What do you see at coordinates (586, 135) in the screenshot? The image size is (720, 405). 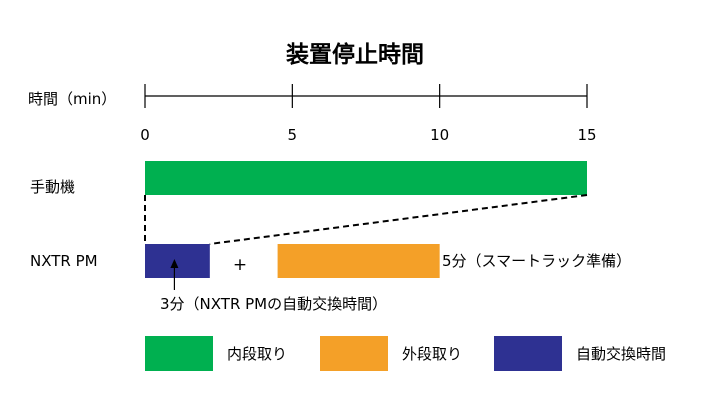 I see `axis-tick-label: 15` at bounding box center [586, 135].